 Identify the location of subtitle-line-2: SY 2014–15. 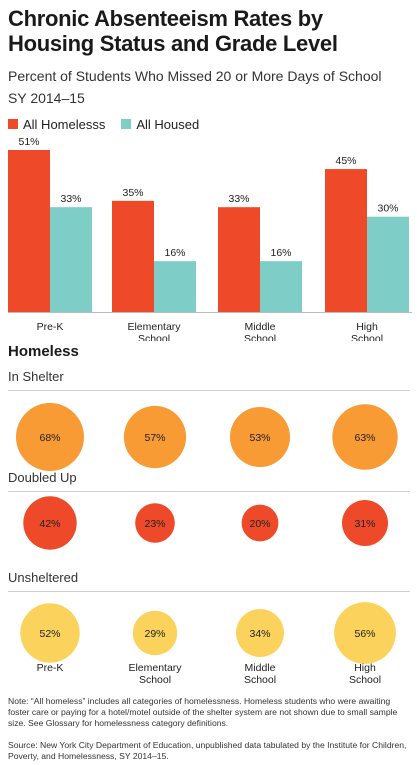
(46, 98).